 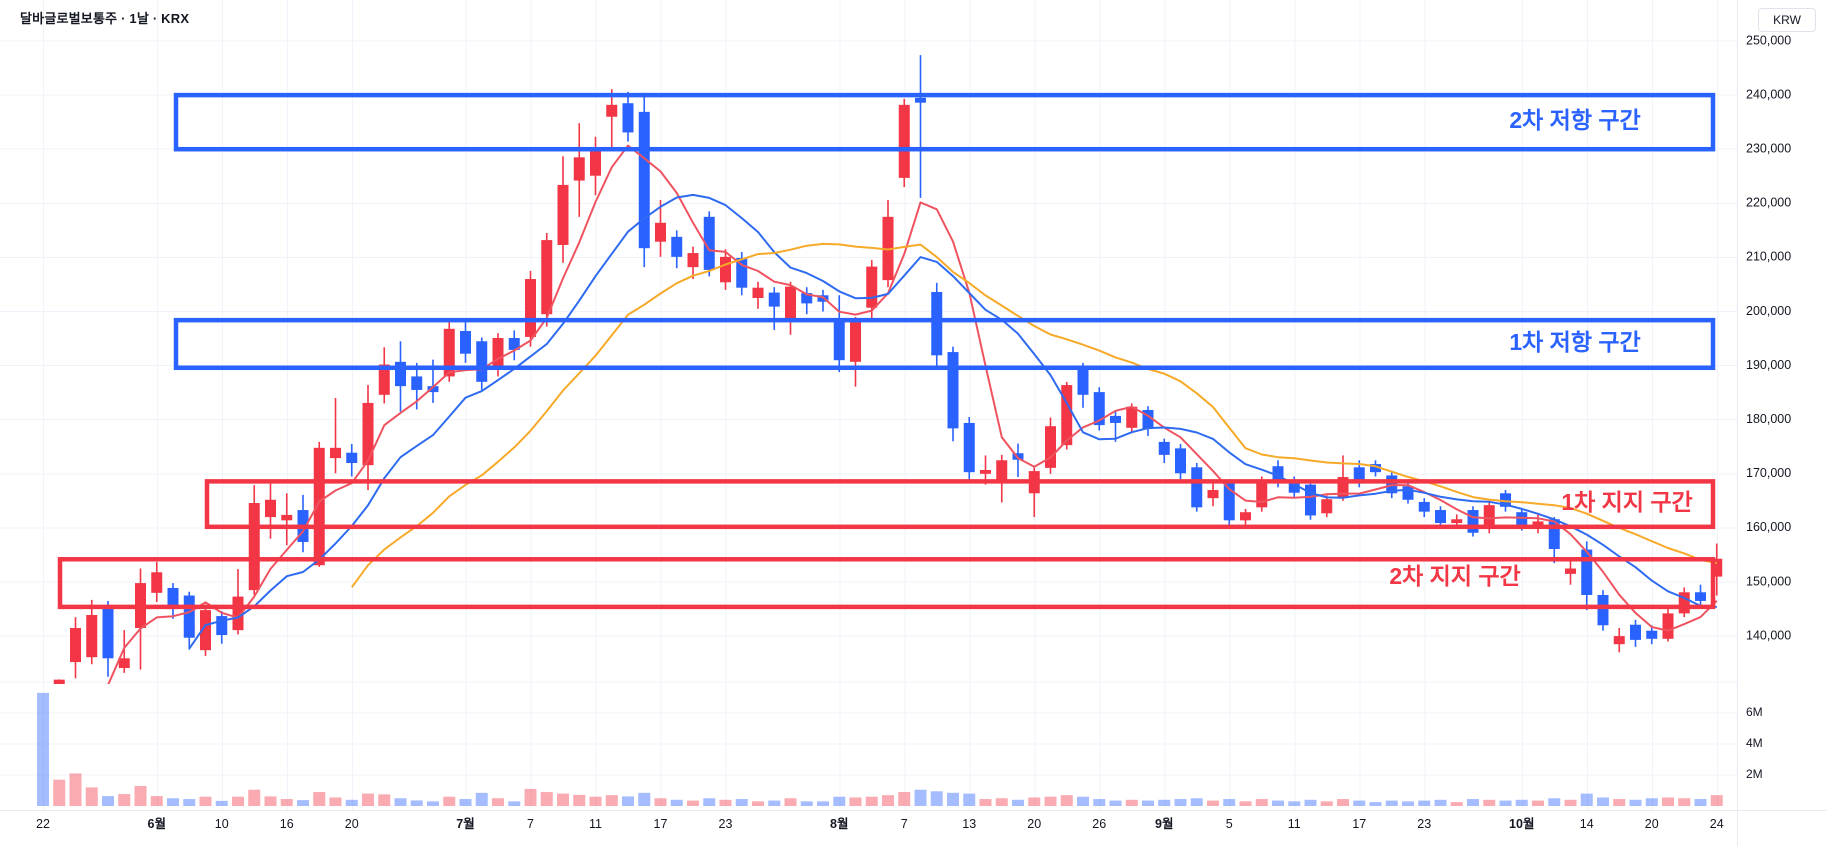 I want to click on zone-support-1: 1차 지지 구간, so click(x=960, y=504).